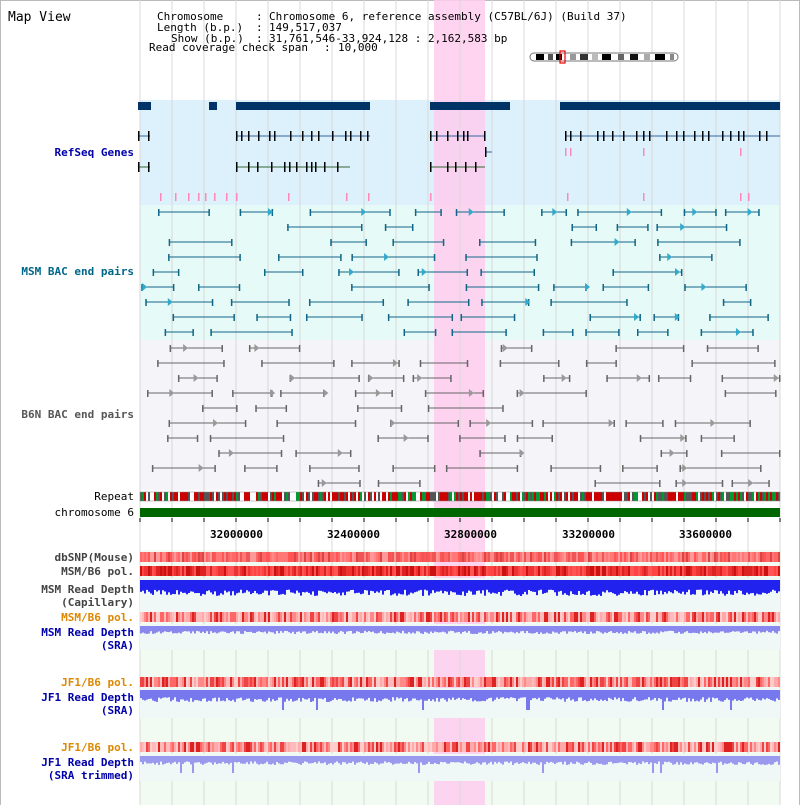  I want to click on track-label-repeat: Repeat, so click(114, 496).